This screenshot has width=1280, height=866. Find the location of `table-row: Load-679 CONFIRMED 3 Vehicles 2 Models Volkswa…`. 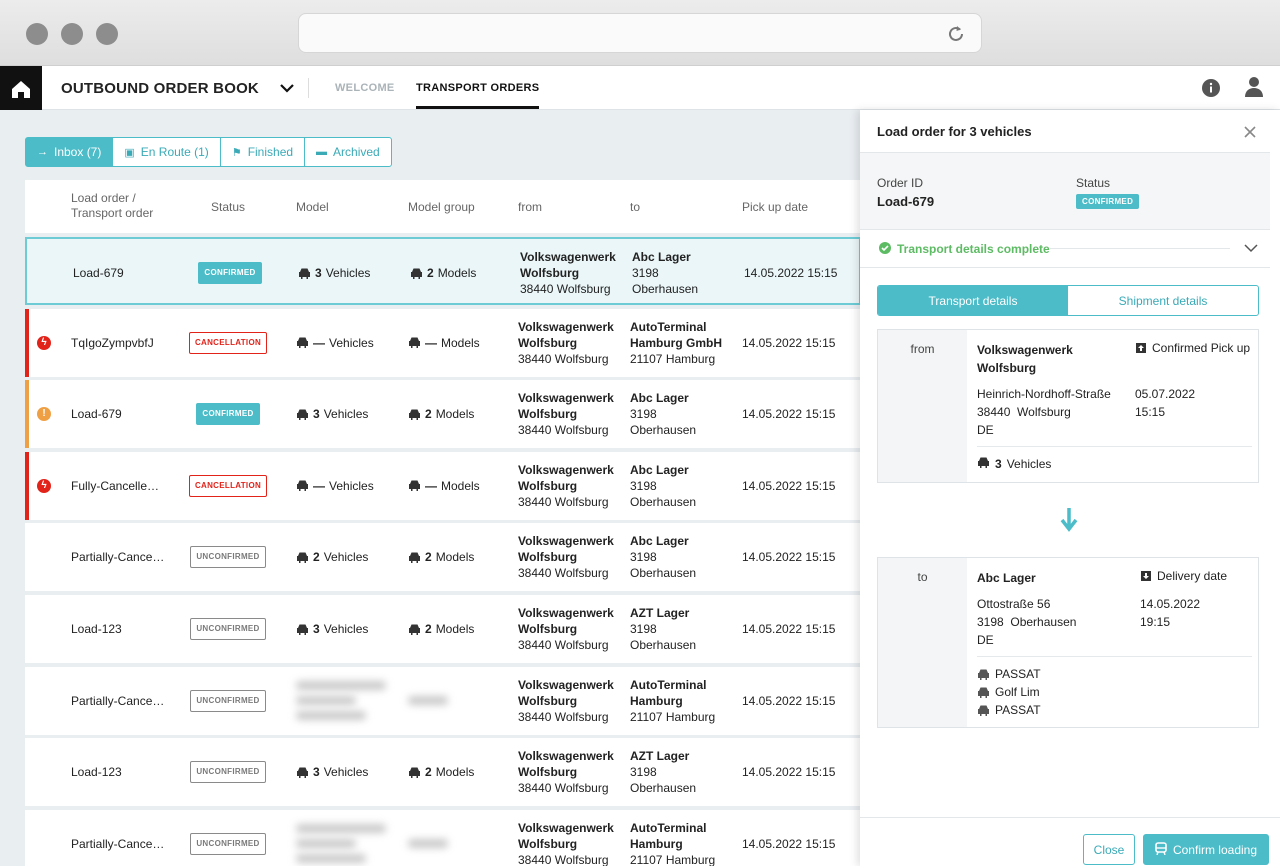

table-row: Load-679 CONFIRMED 3 Vehicles 2 Models Volkswa… is located at coordinates (443, 271).